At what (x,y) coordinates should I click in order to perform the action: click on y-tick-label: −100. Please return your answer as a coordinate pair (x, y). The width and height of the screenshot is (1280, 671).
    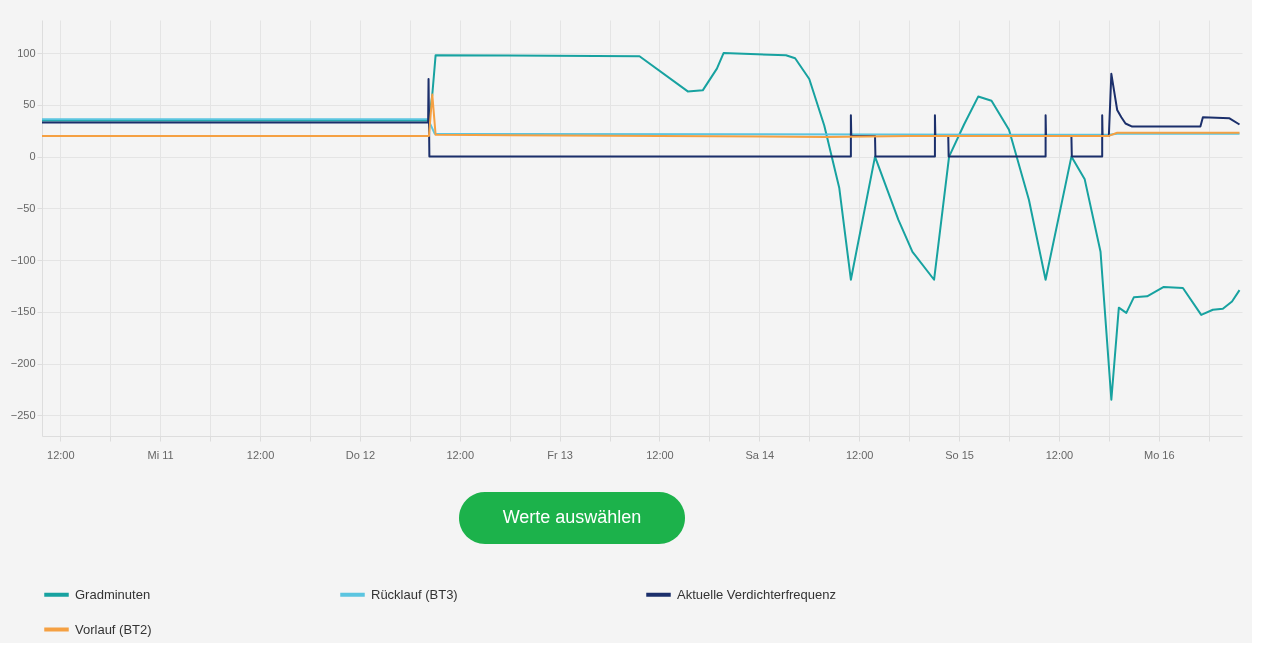
    Looking at the image, I should click on (23, 259).